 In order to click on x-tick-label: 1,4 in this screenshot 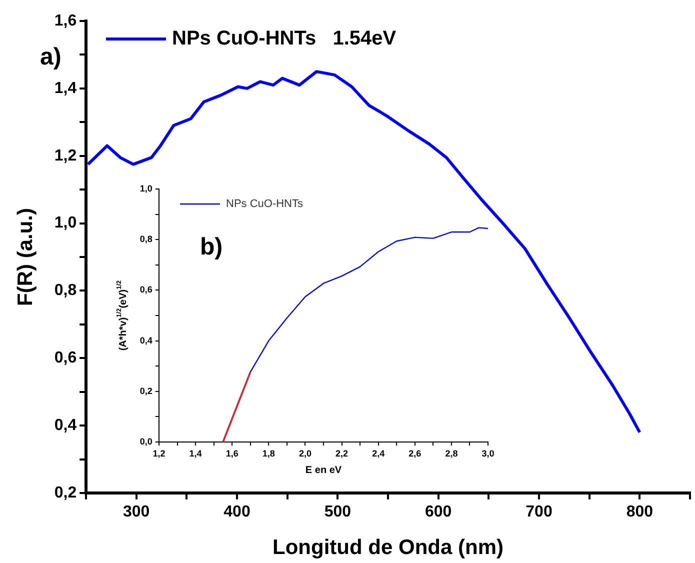, I will do `click(195, 453)`.